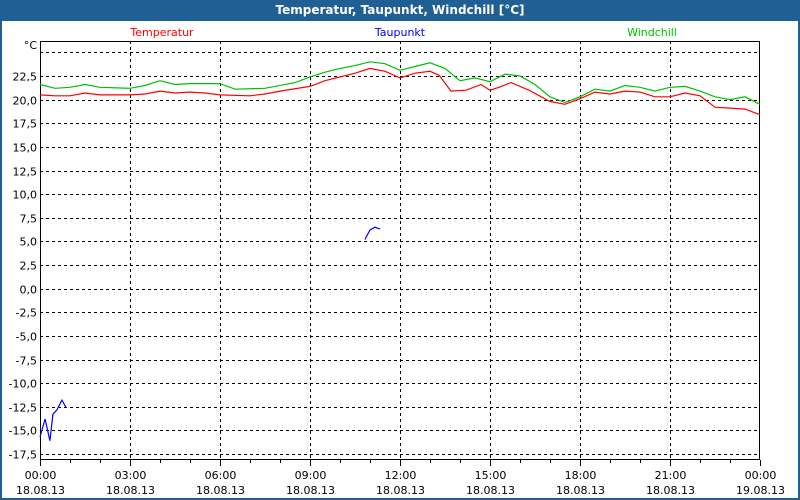  What do you see at coordinates (23, 431) in the screenshot?
I see `y-tick-label: -15,0` at bounding box center [23, 431].